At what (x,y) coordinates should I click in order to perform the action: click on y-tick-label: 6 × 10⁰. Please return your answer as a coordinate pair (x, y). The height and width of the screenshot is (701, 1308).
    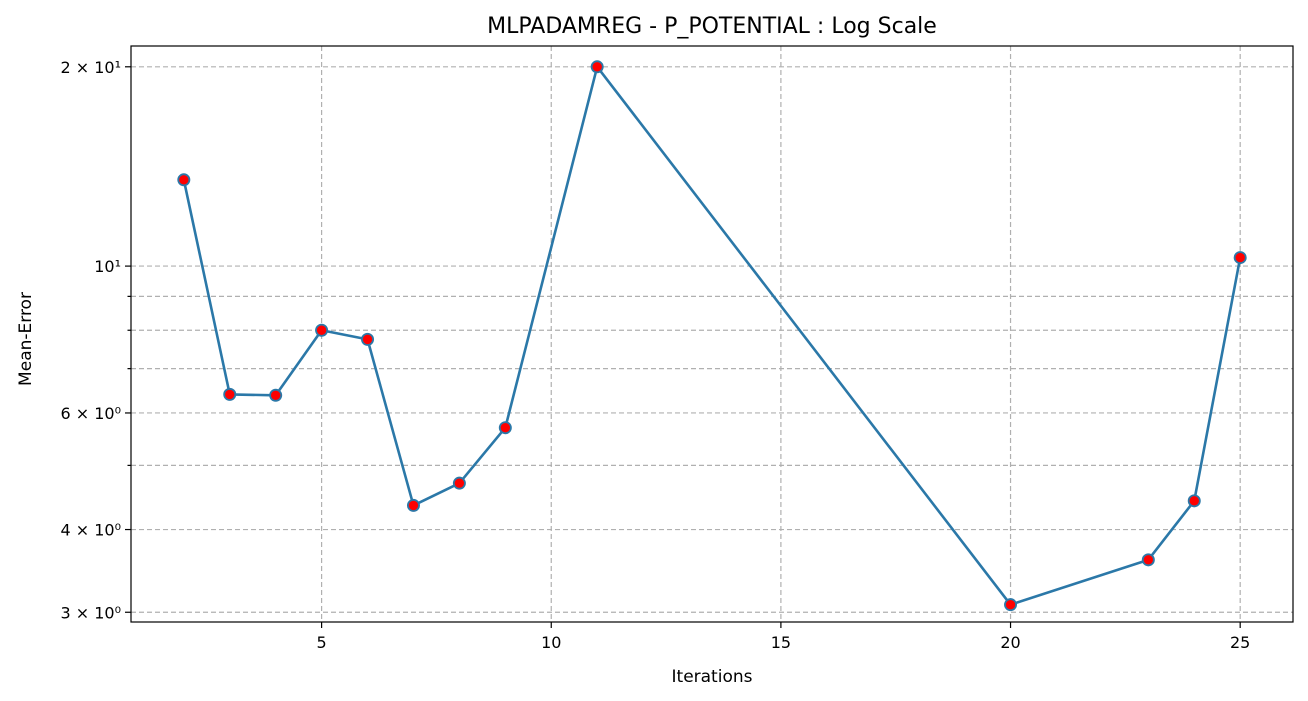
    Looking at the image, I should click on (90, 413).